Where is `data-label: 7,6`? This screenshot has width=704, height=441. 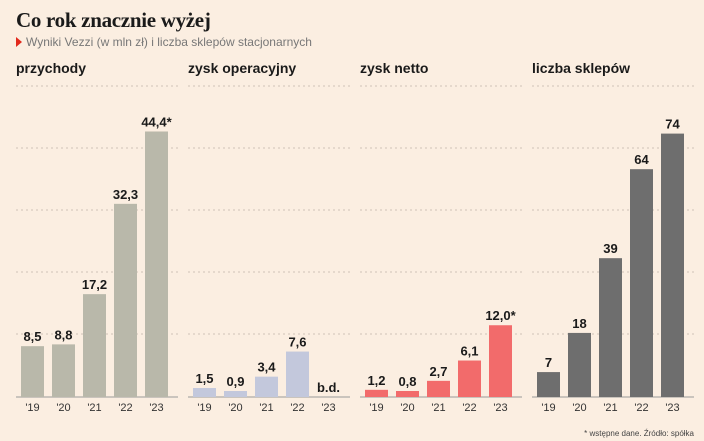
data-label: 7,6 is located at coordinates (297, 342).